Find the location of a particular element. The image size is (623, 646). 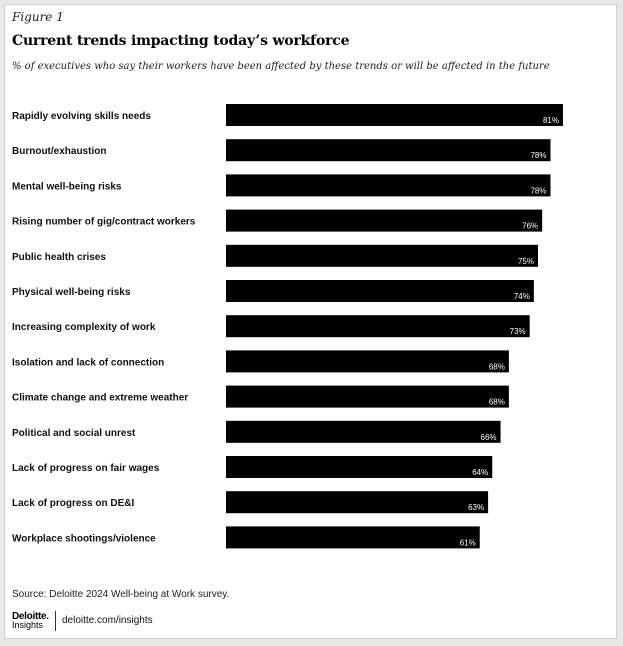

category-label: Climate change and extreme weather is located at coordinates (100, 398).